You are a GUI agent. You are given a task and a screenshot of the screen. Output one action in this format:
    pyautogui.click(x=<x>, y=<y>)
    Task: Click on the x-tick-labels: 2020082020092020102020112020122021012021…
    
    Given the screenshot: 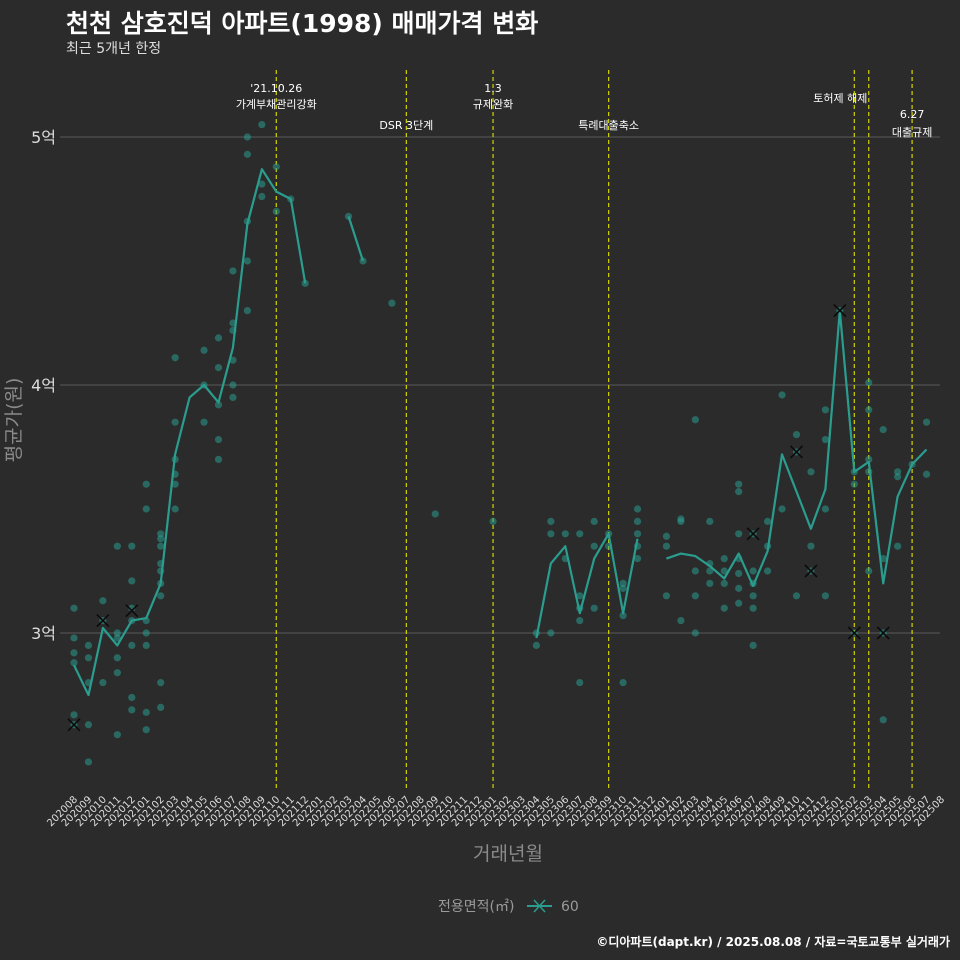 What is the action you would take?
    pyautogui.click(x=496, y=811)
    